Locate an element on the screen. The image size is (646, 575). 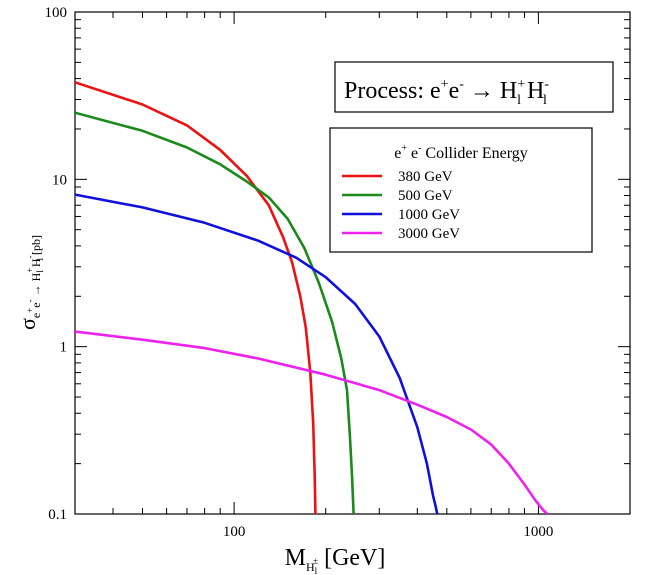
legend-title: e+ e- Collider Energy is located at coordinates (461, 152).